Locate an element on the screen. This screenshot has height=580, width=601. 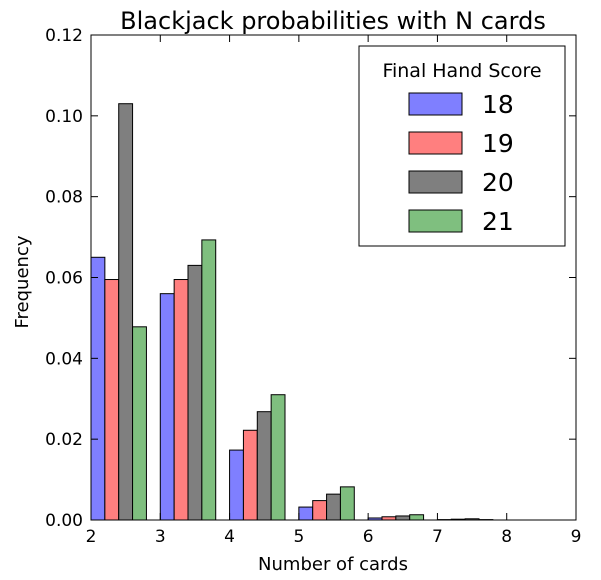
y-axis-label: Frequency is located at coordinates (22, 281).